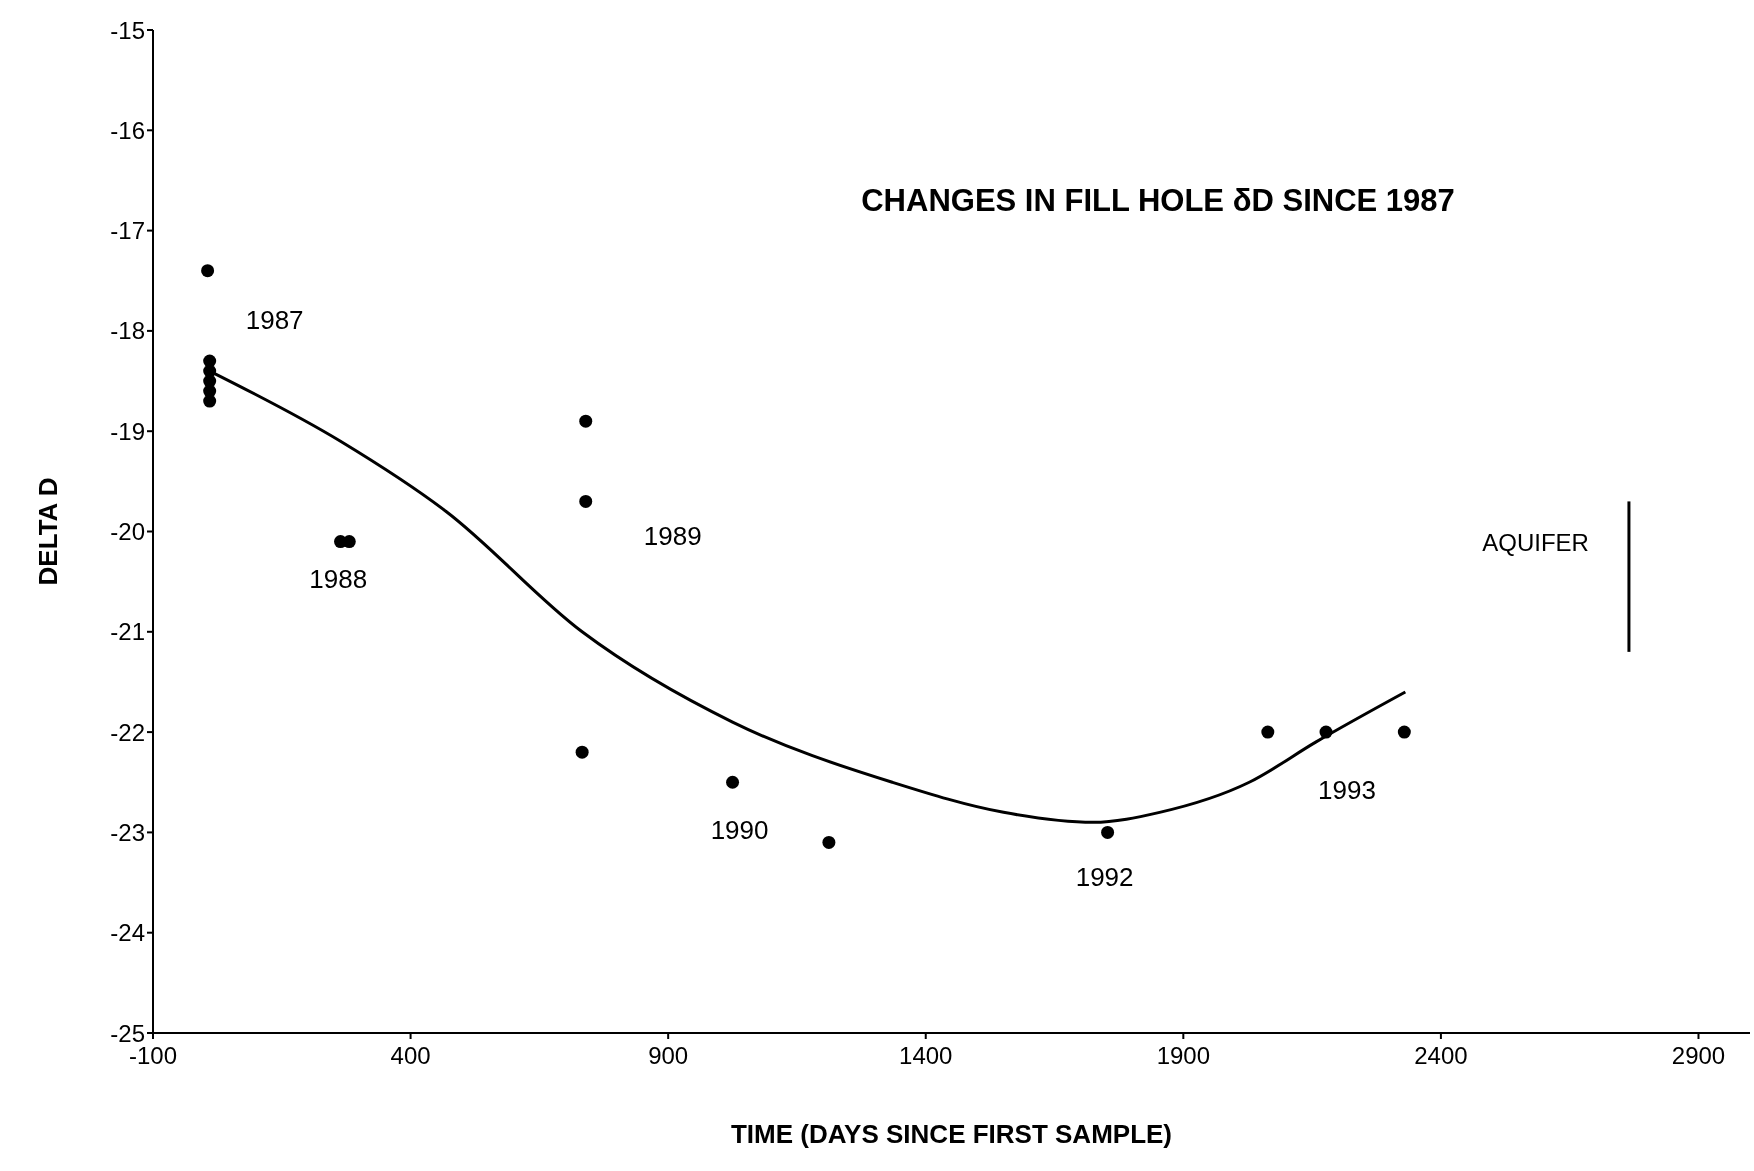 Image resolution: width=1754 pixels, height=1171 pixels. What do you see at coordinates (926, 1056) in the screenshot?
I see `x-tick-label: 1400` at bounding box center [926, 1056].